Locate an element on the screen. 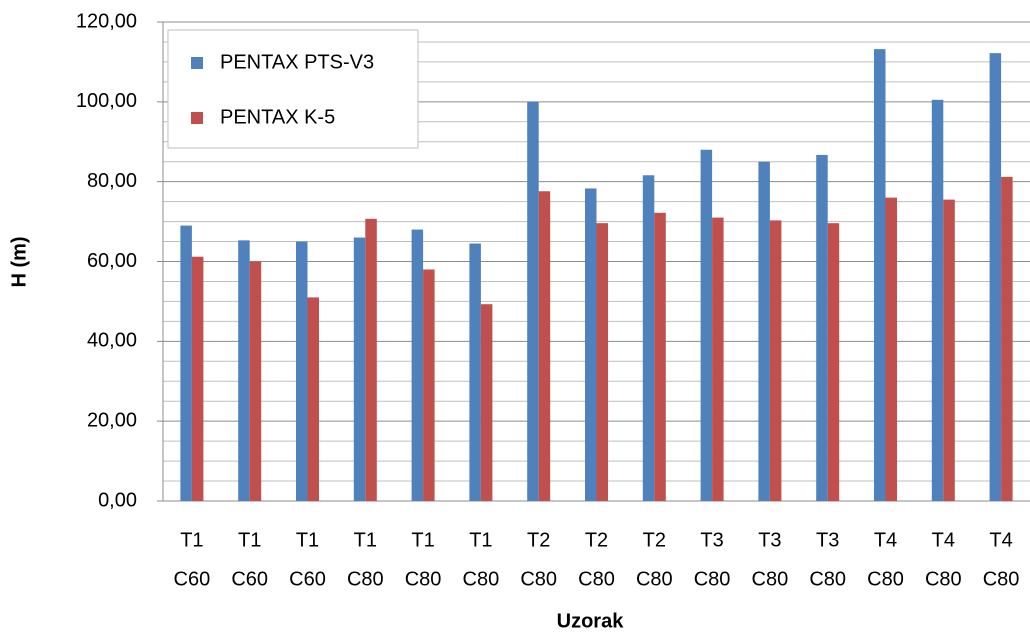  y-tick-label: 80,00 is located at coordinates (112, 181).